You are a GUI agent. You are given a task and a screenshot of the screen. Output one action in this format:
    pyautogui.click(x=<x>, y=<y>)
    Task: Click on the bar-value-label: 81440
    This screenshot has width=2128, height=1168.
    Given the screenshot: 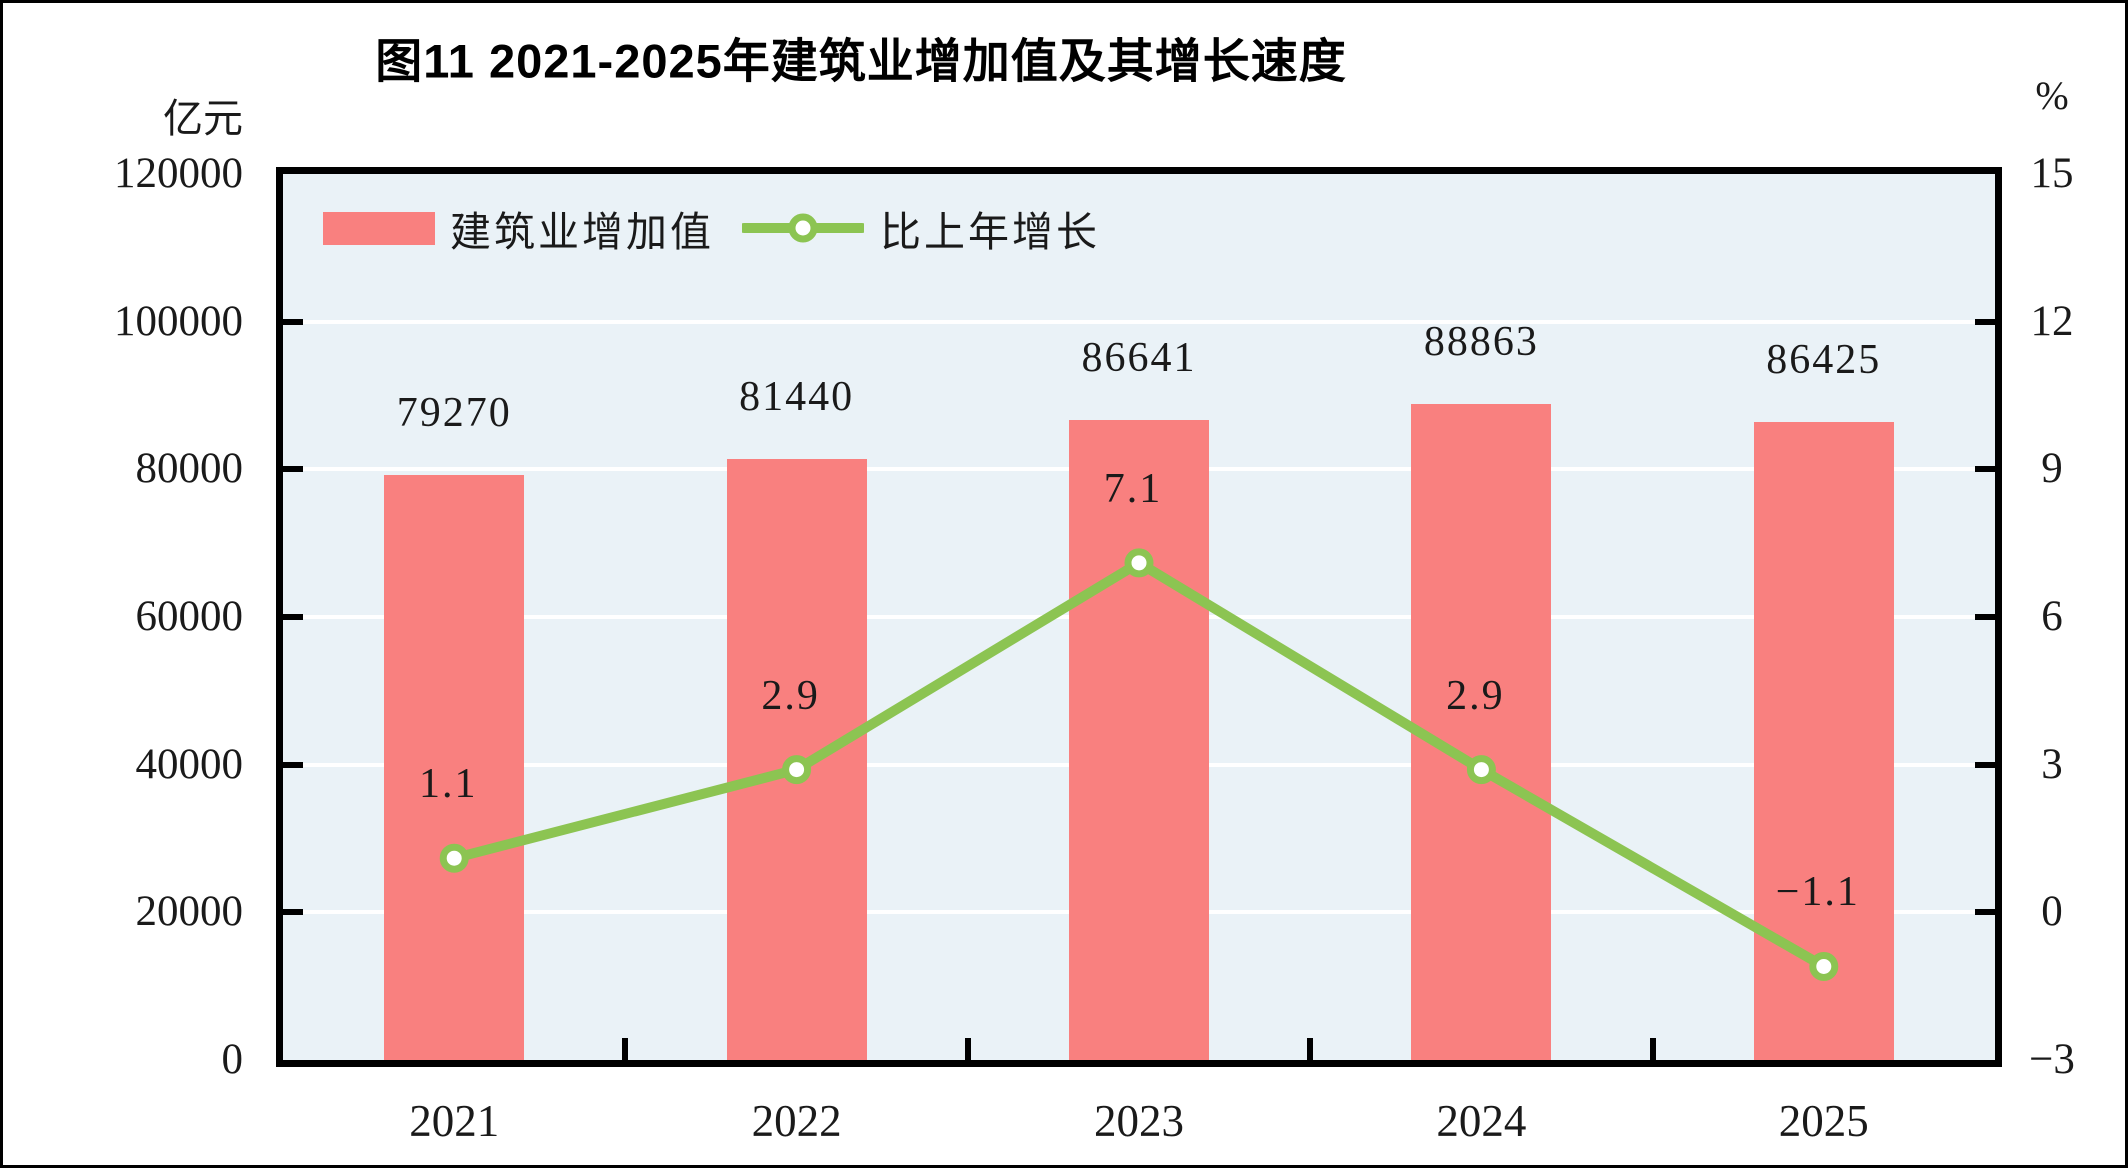 What is the action you would take?
    pyautogui.click(x=797, y=396)
    